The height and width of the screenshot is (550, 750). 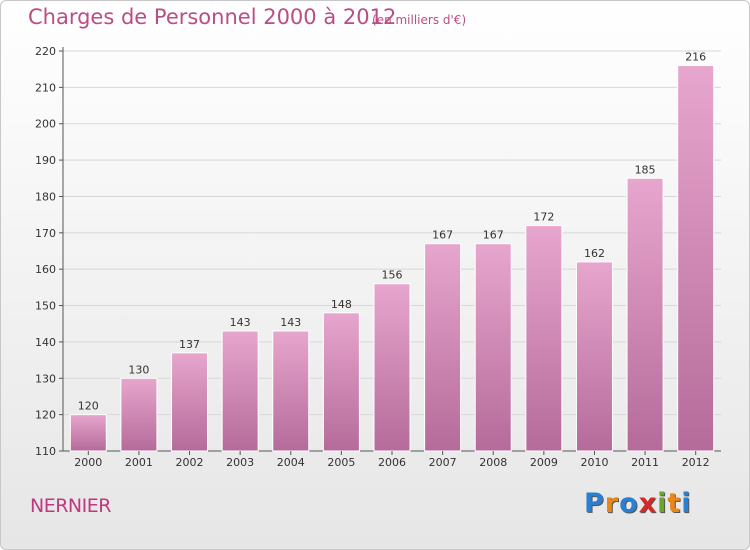 I want to click on y-tick-label: 120, so click(x=45, y=415).